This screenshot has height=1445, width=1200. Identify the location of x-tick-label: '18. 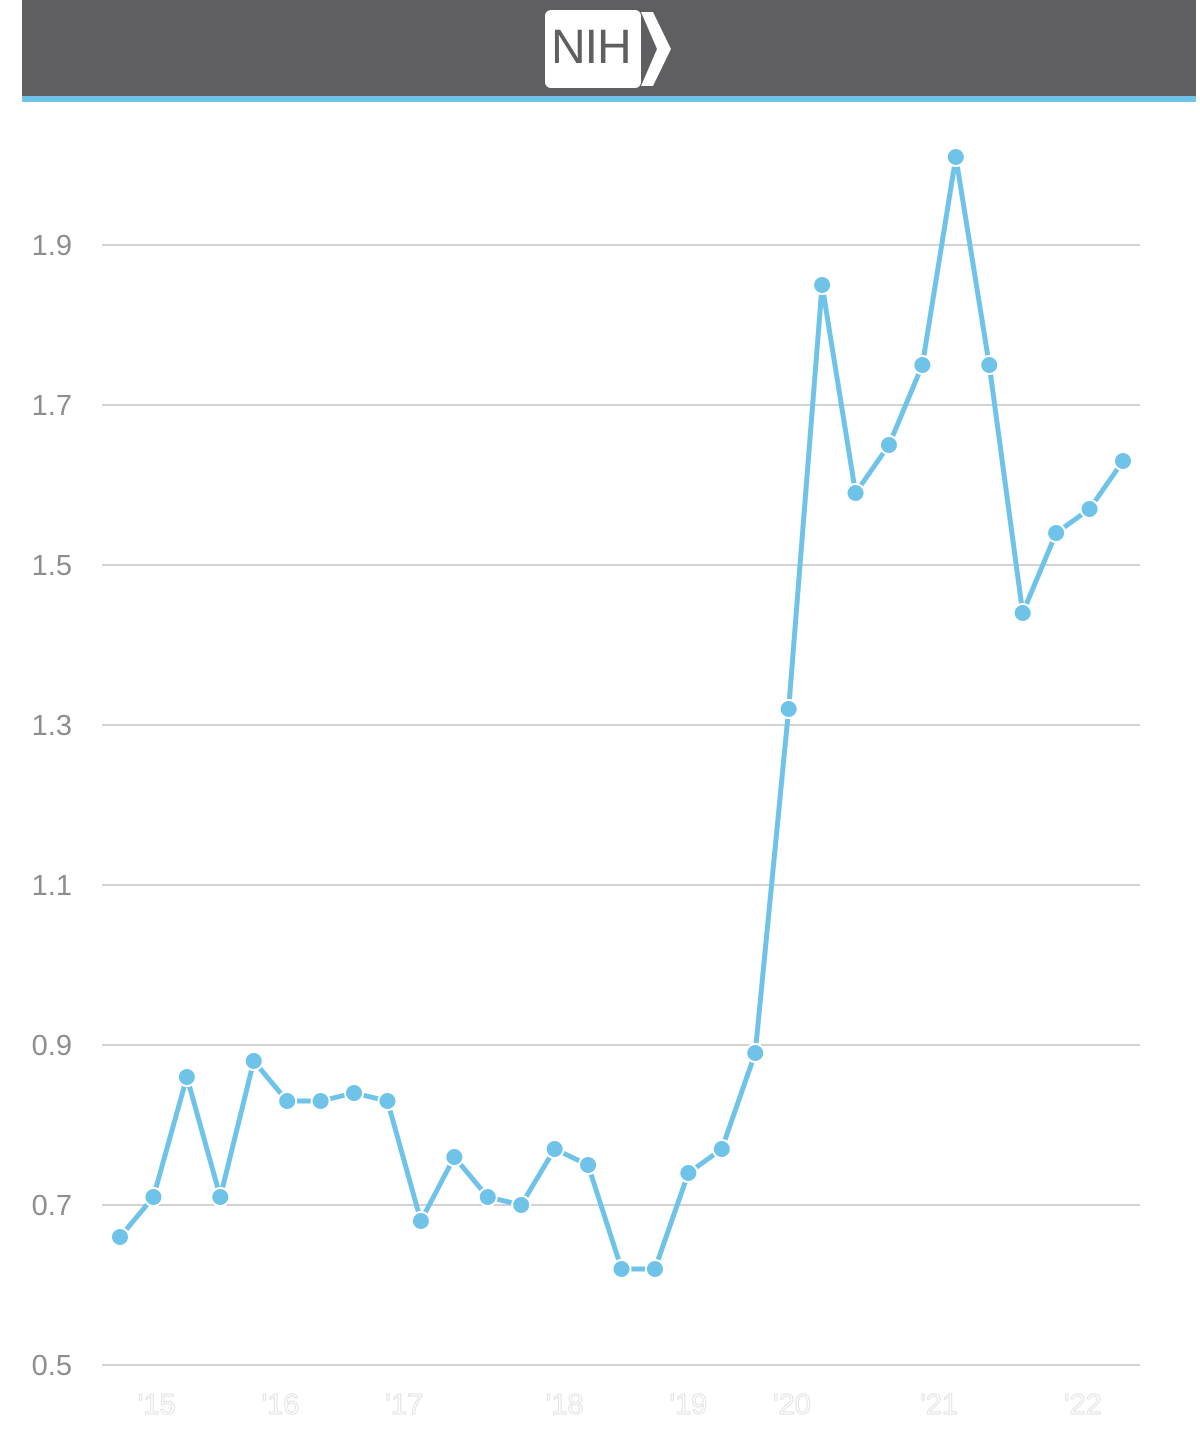
(565, 1405).